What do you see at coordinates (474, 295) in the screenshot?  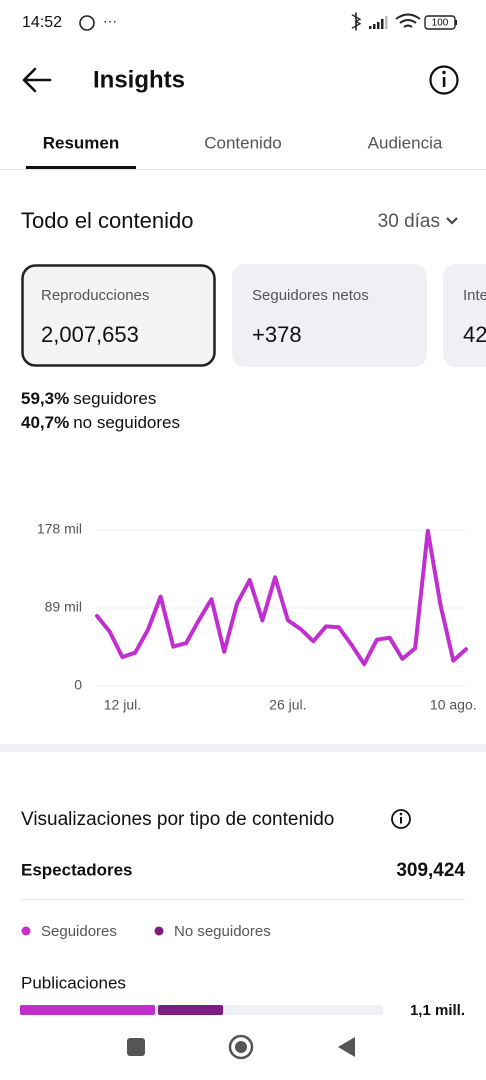 I see `metric-label: Inte` at bounding box center [474, 295].